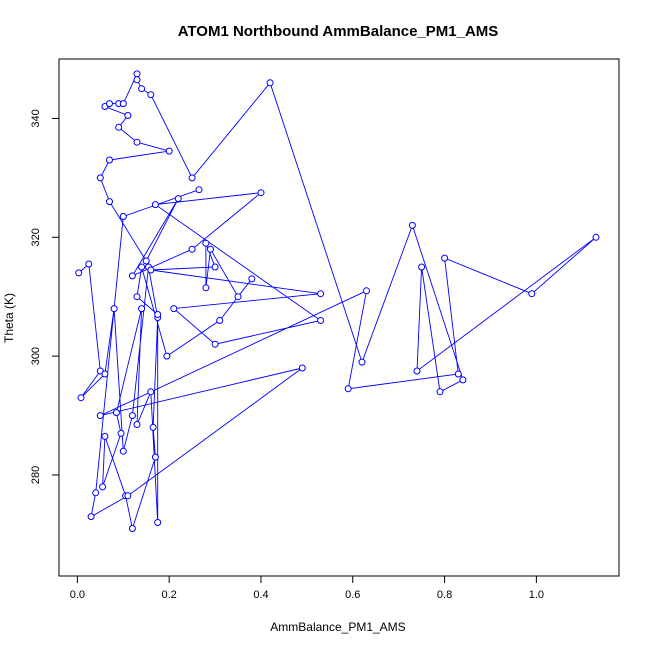  I want to click on x-tick-label: 0.6, so click(352, 595).